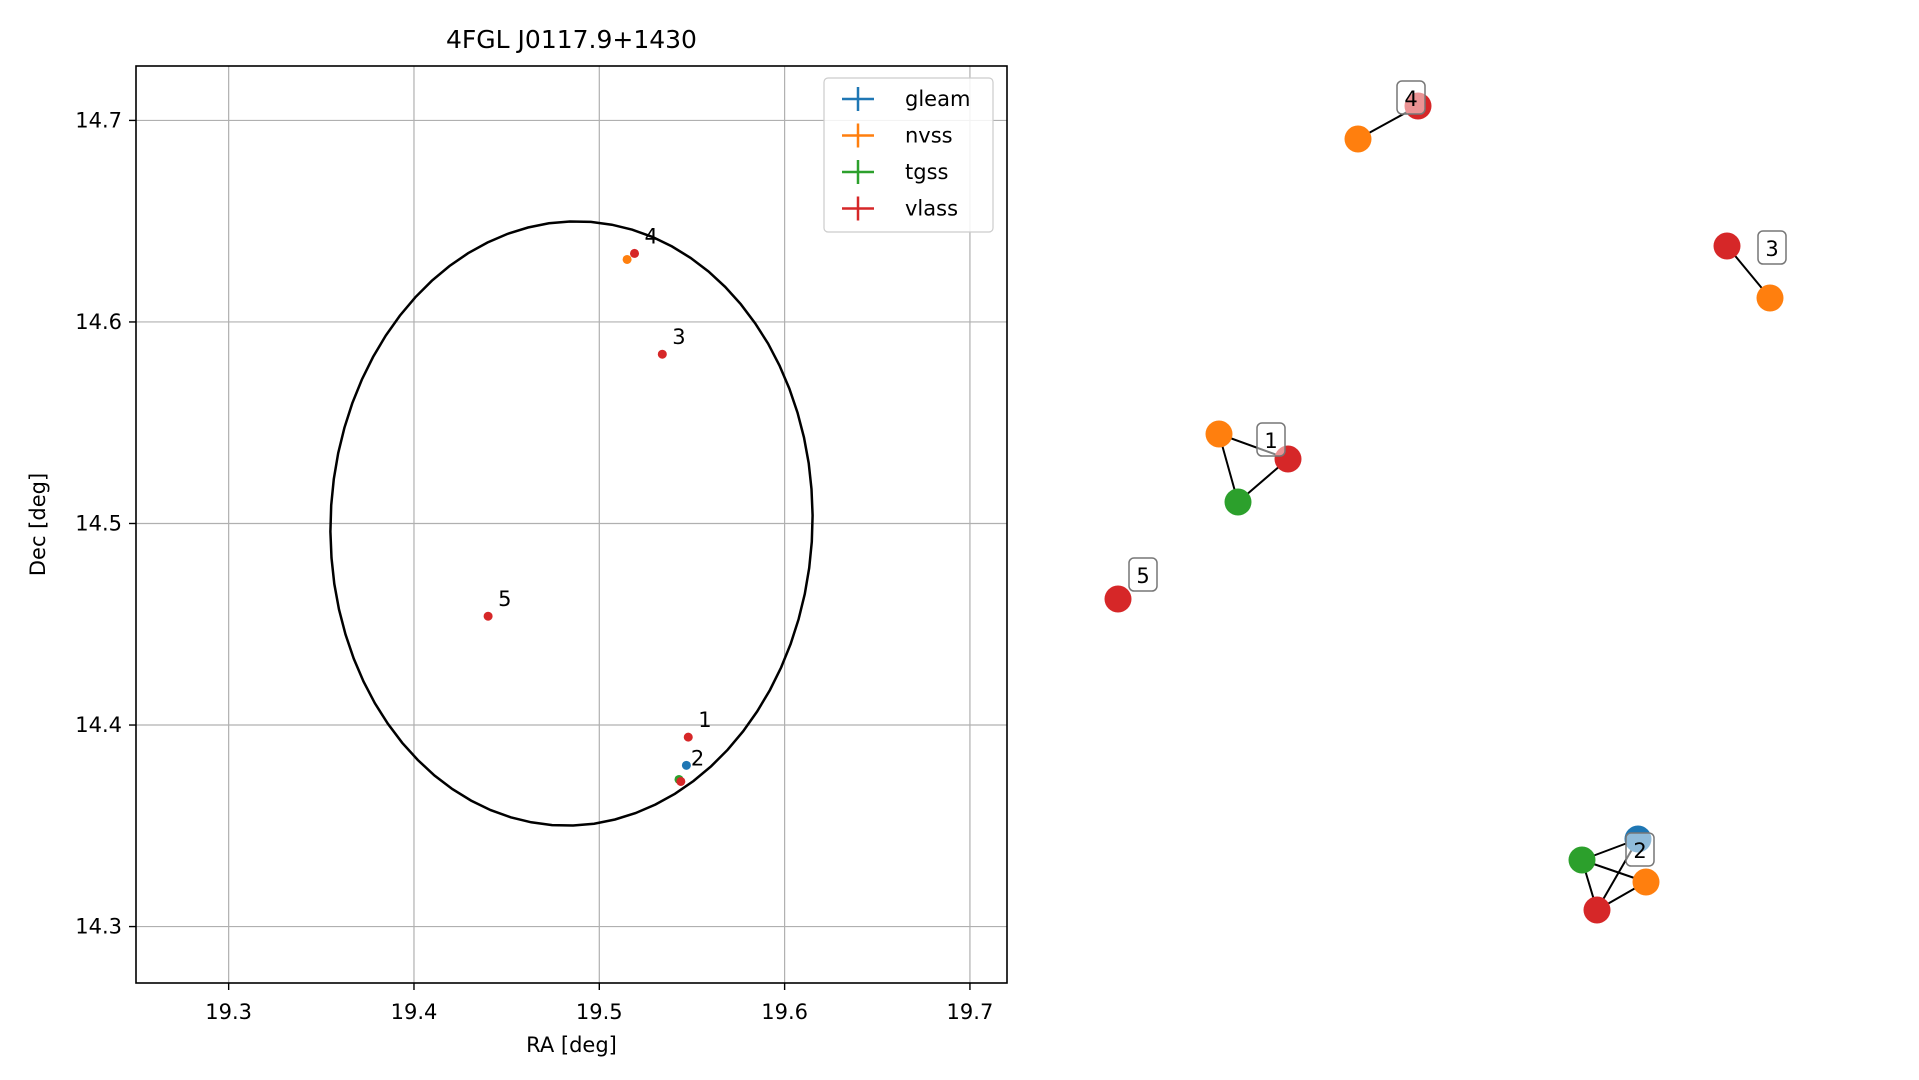 The width and height of the screenshot is (1919, 1080). I want to click on network-group-4: 4, so click(1388, 116).